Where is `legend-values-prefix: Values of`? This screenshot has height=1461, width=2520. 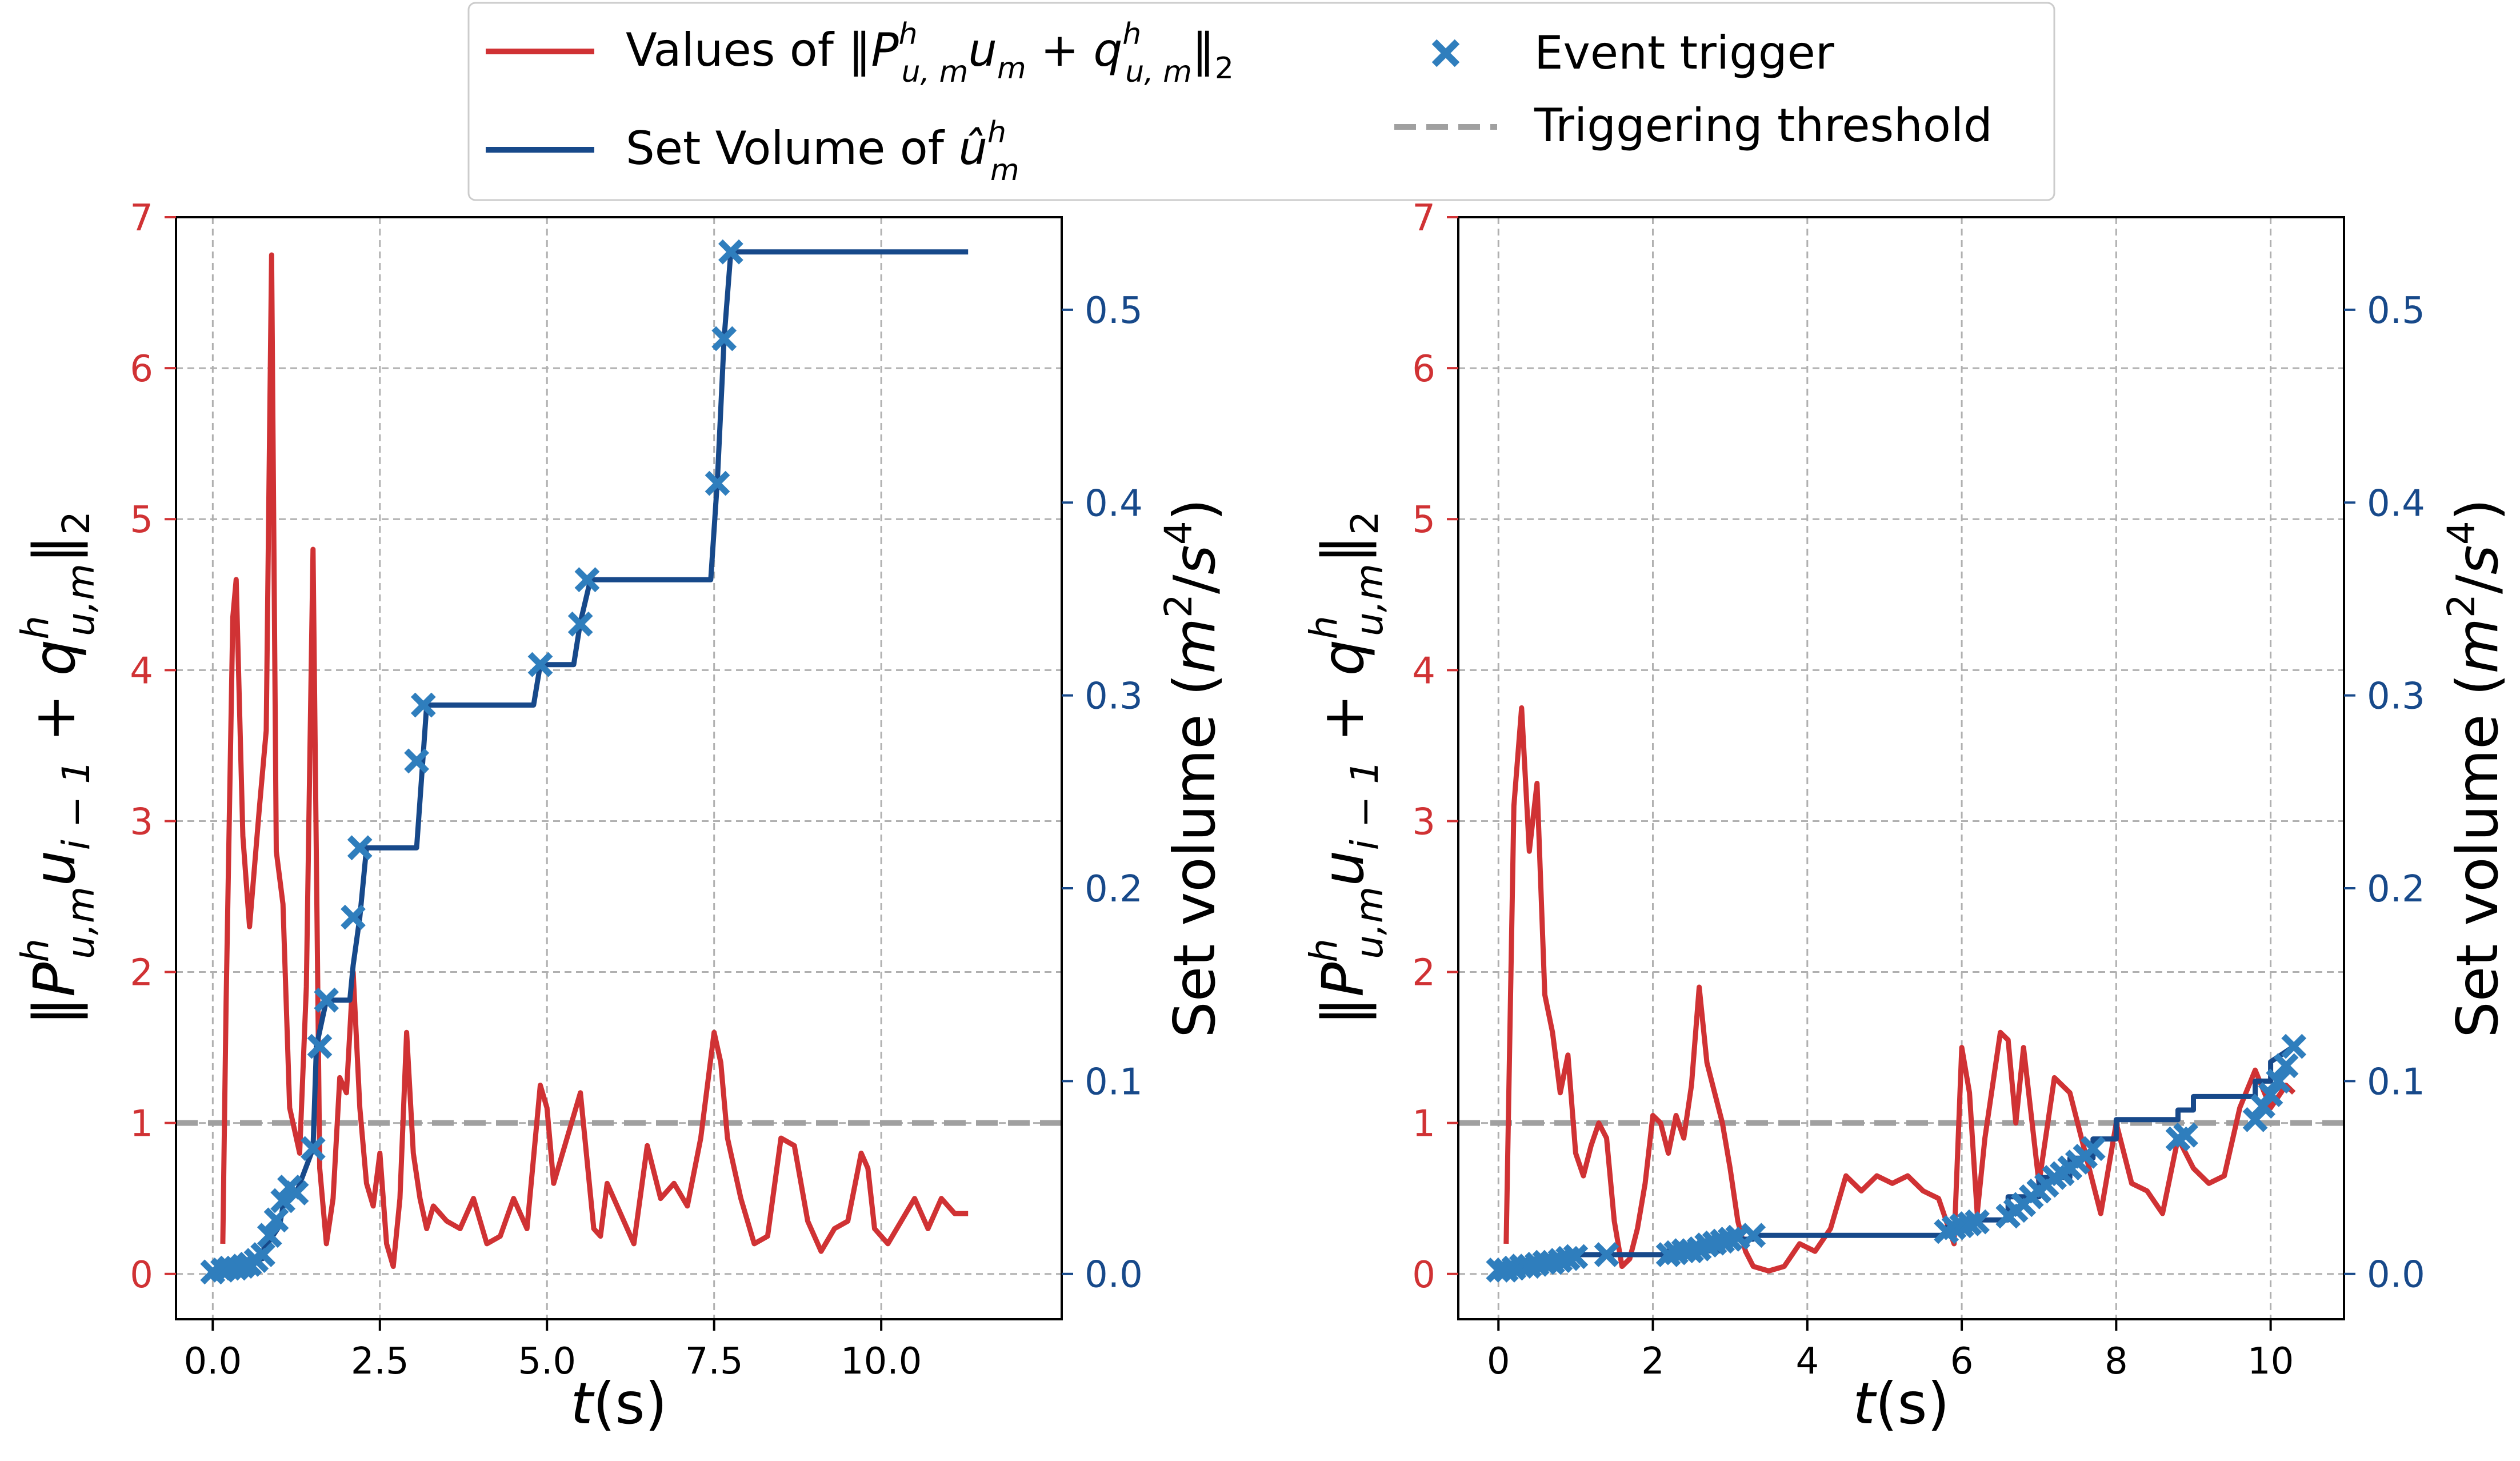 legend-values-prefix: Values of is located at coordinates (737, 50).